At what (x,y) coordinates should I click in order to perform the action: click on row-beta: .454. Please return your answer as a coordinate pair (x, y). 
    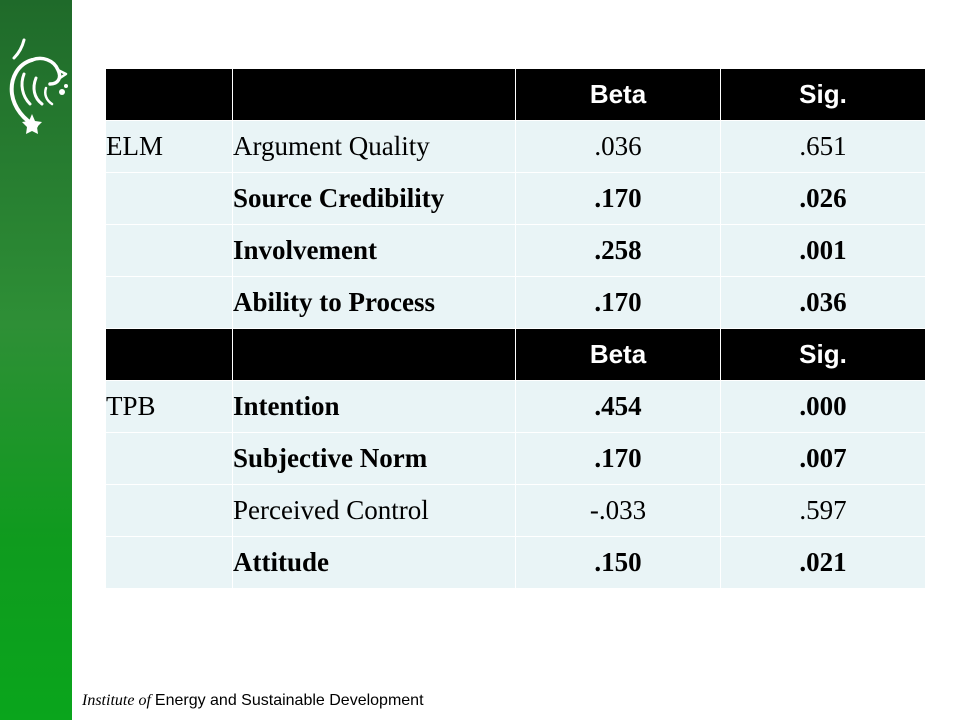
    Looking at the image, I should click on (618, 406).